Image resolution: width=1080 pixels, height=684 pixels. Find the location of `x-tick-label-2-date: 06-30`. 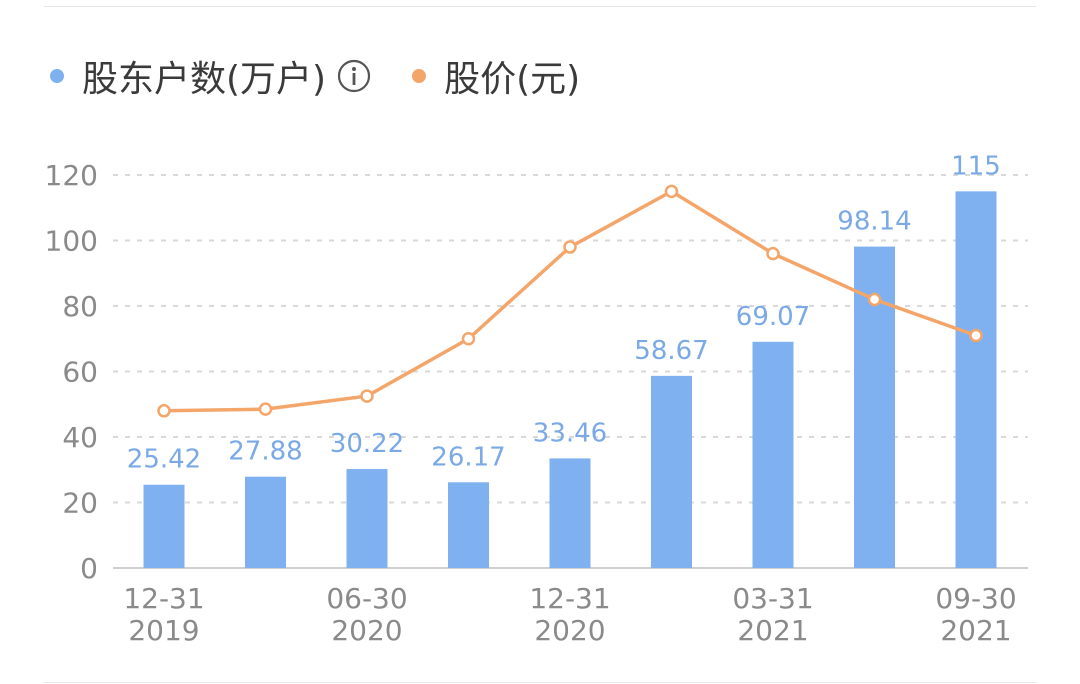

x-tick-label-2-date: 06-30 is located at coordinates (366, 598).